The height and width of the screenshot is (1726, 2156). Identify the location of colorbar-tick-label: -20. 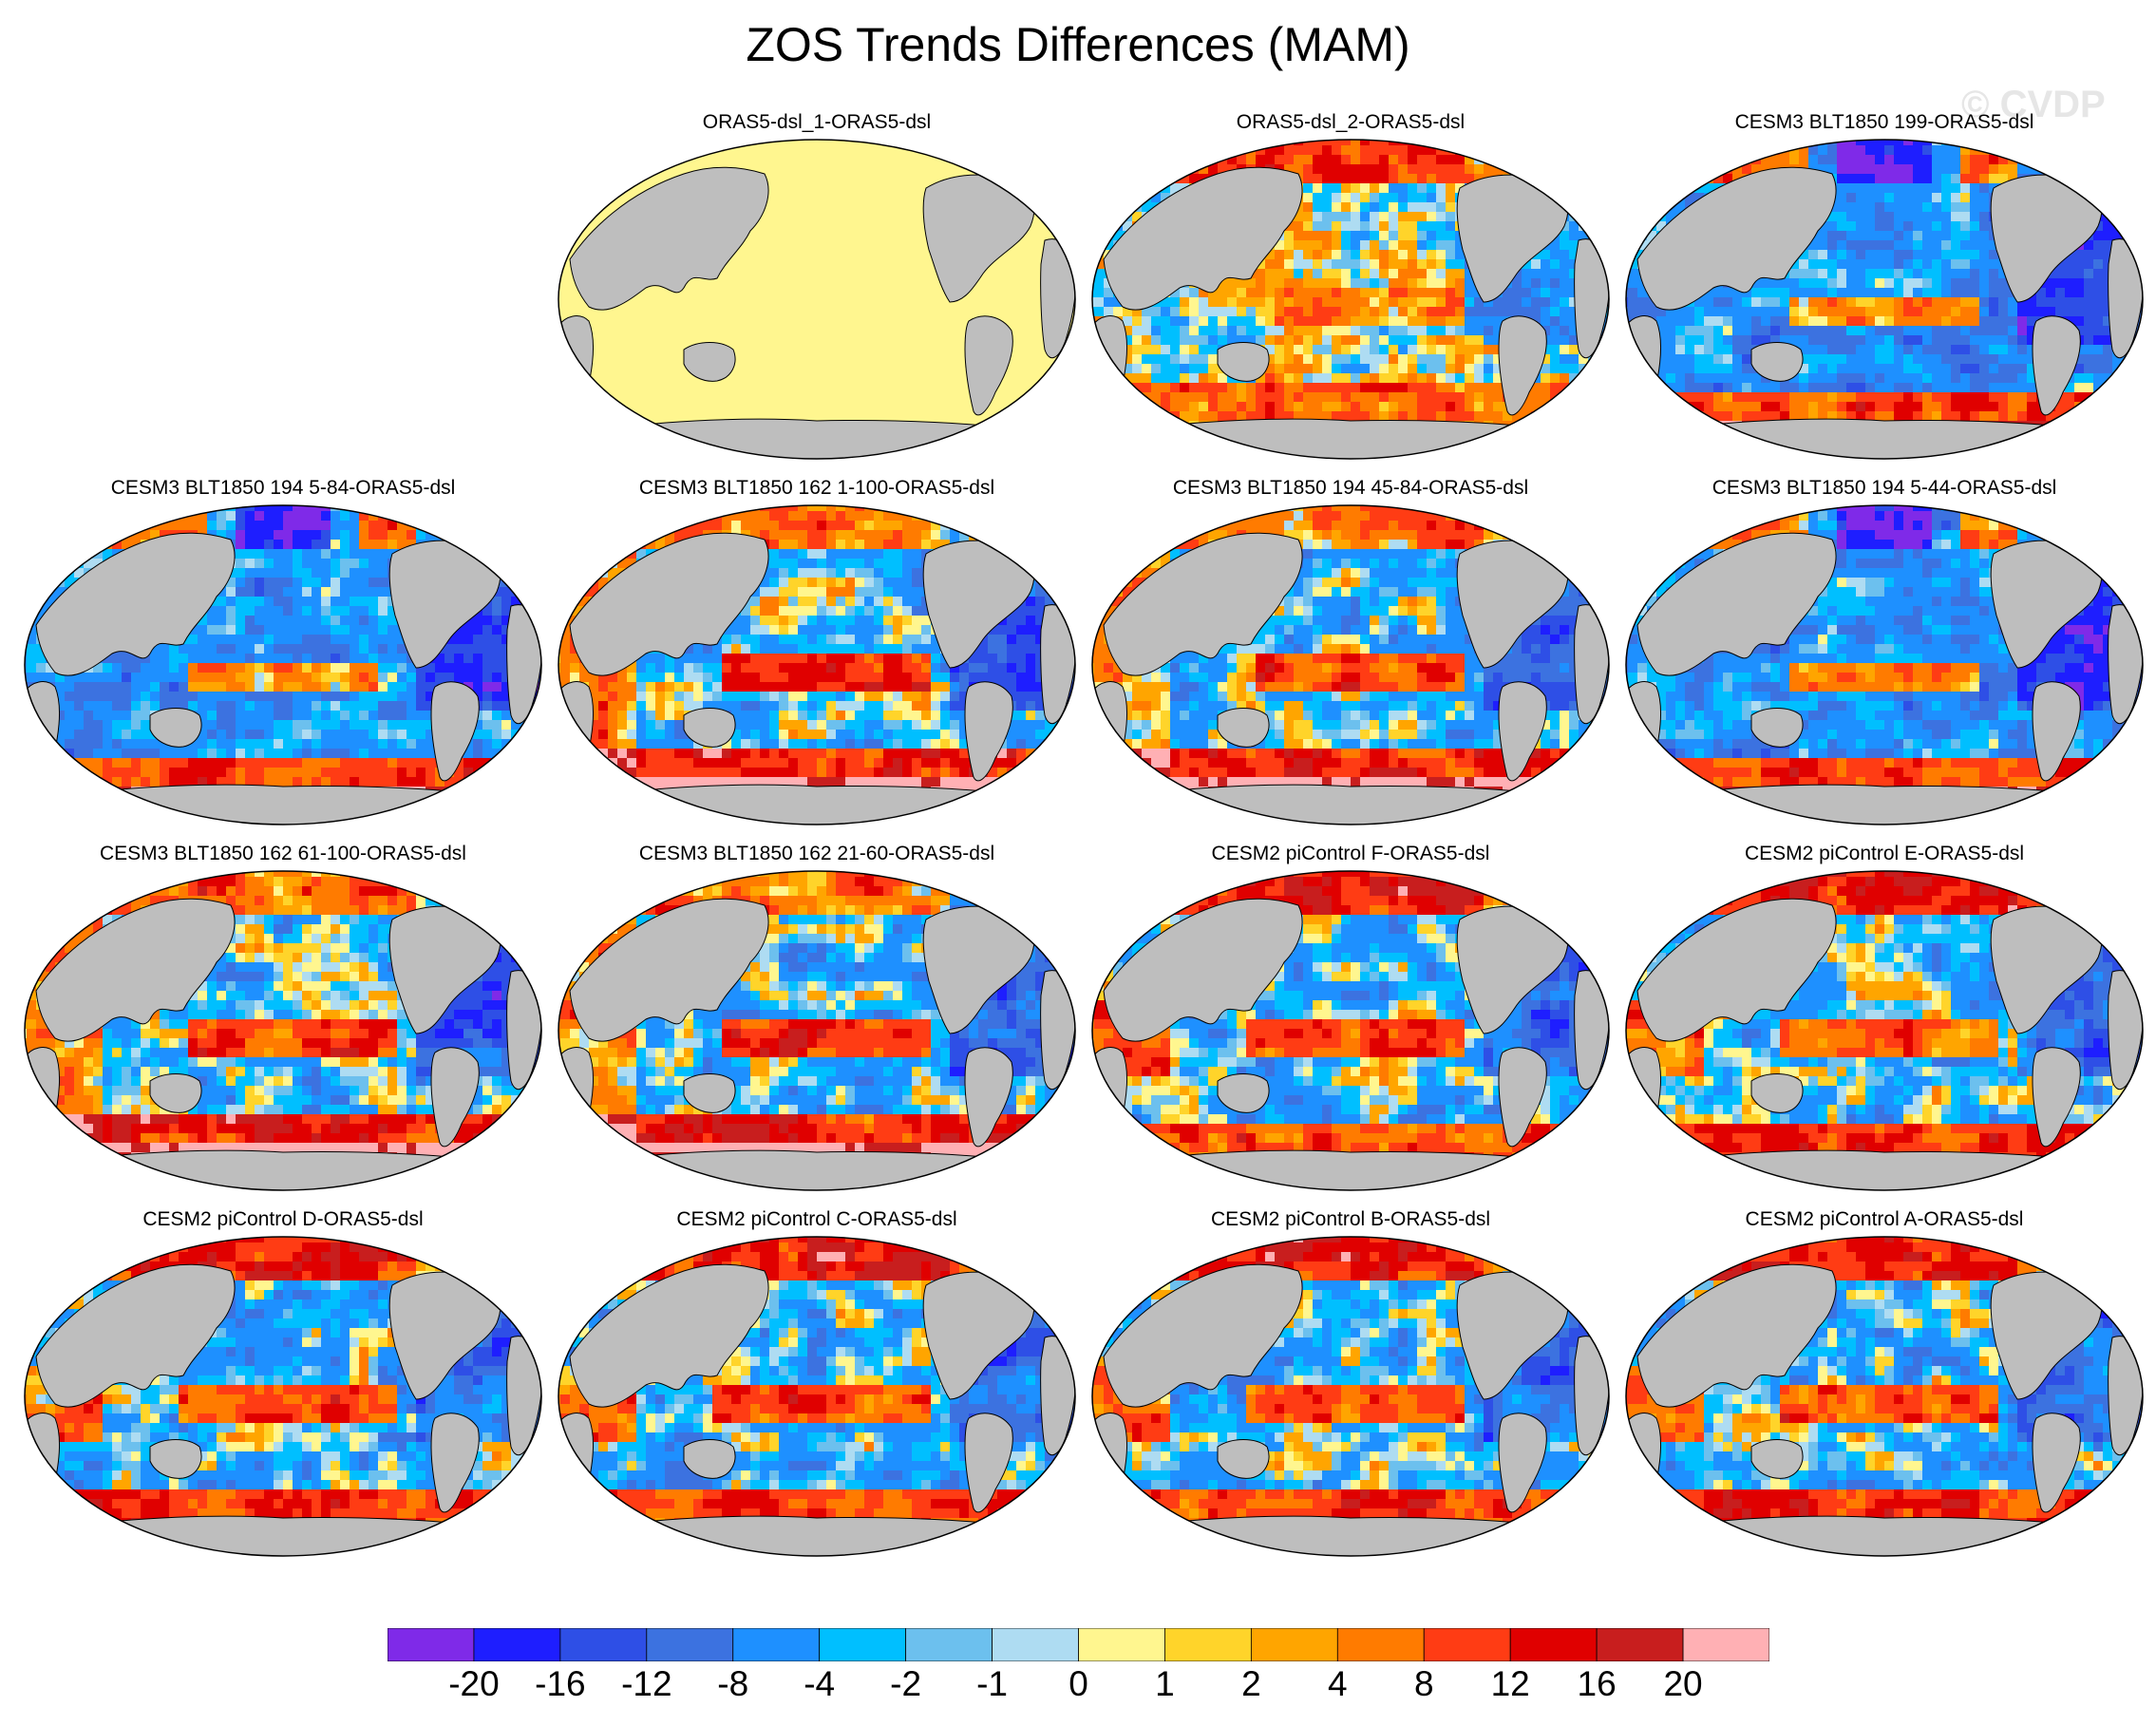
(474, 1684).